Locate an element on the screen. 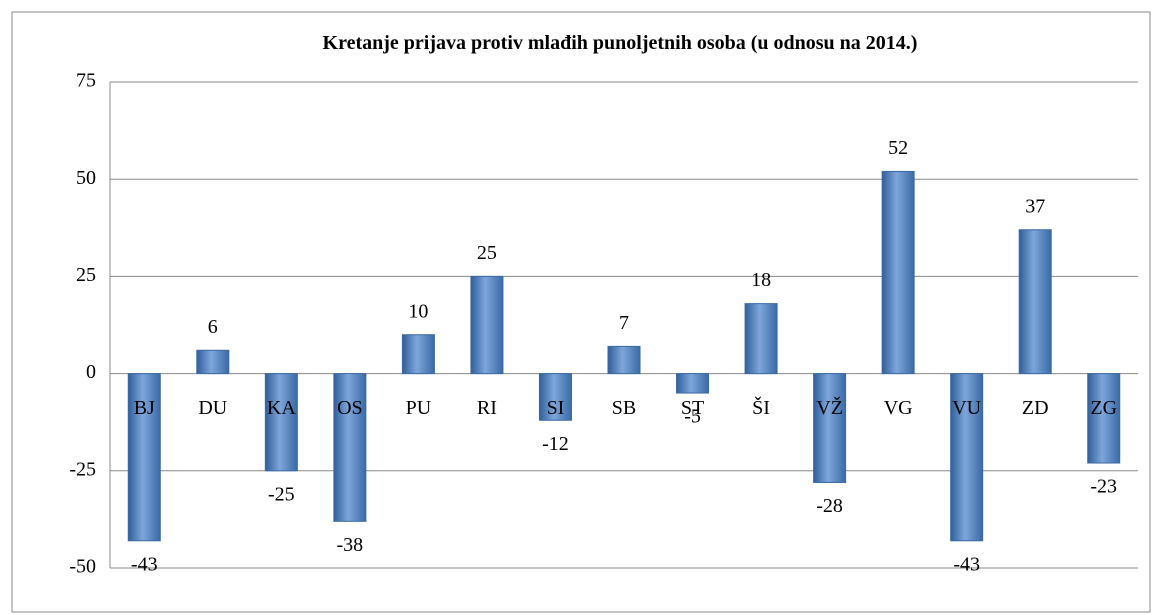 The width and height of the screenshot is (1161, 615). x-tick-label: ZD is located at coordinates (1035, 408).